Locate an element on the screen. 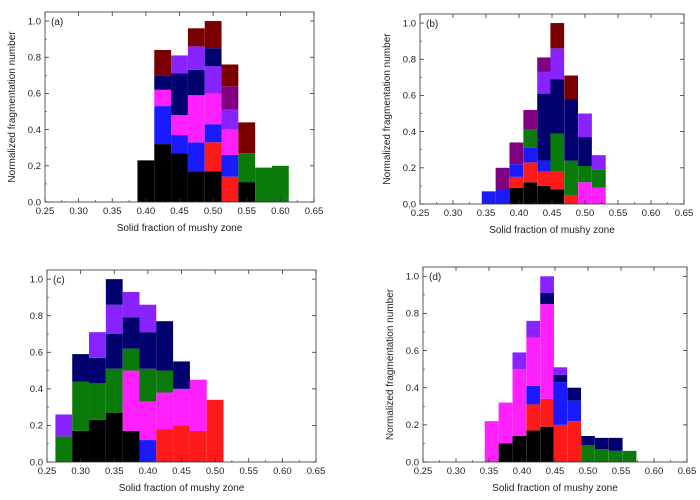 This screenshot has width=700, height=500. x-tick-label: 0.45 is located at coordinates (181, 471).